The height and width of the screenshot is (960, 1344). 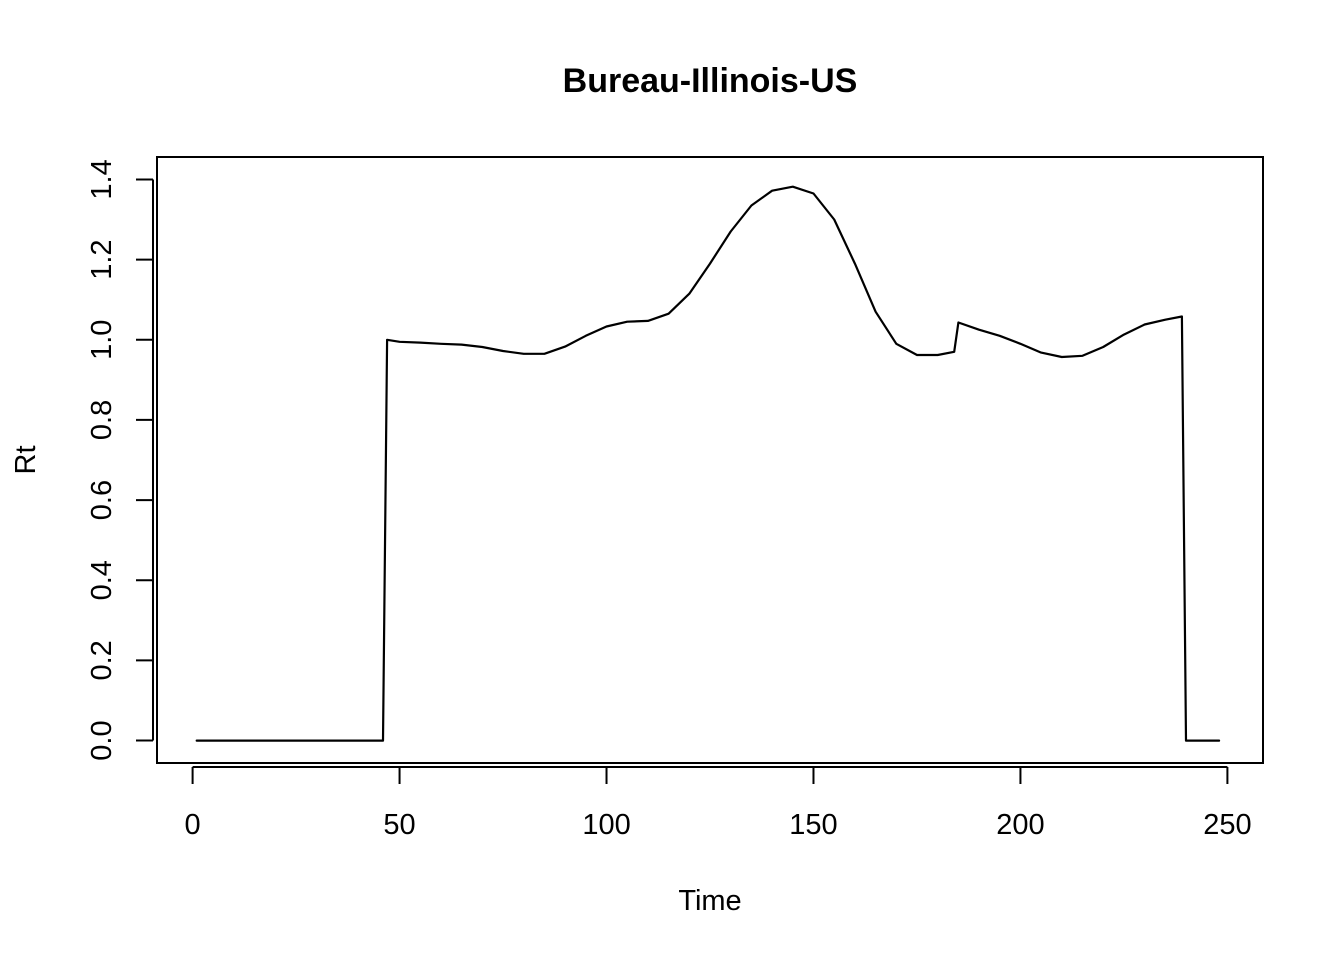 I want to click on y-tick-label: 0.8, so click(x=102, y=420).